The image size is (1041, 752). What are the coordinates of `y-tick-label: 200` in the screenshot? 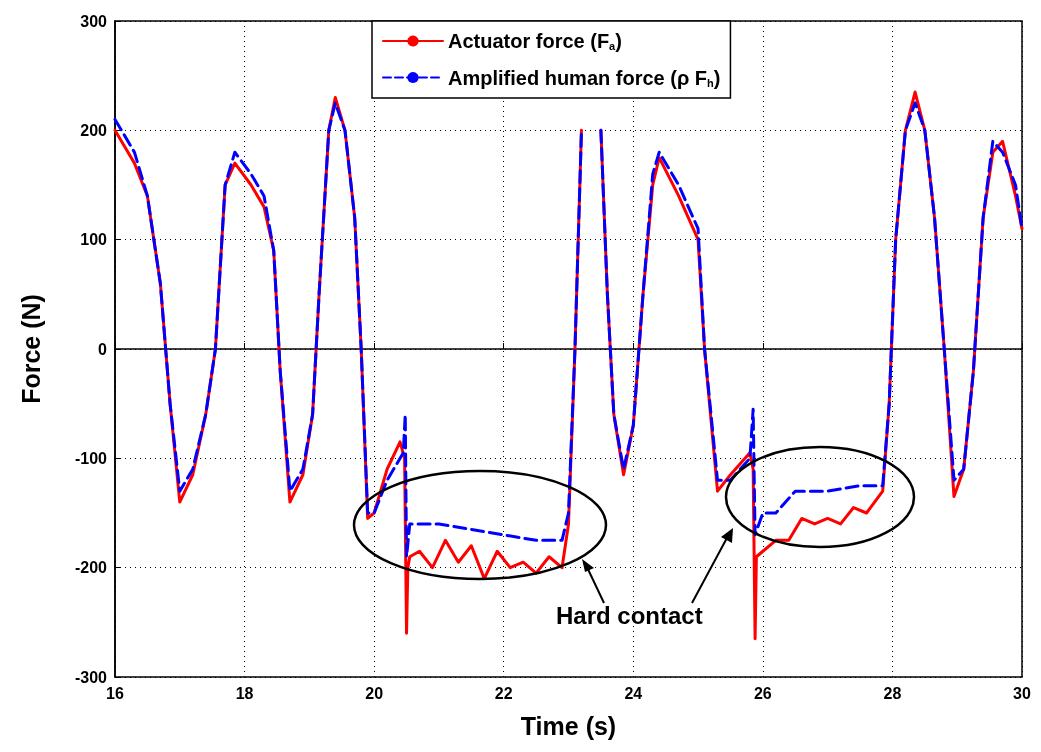 It's located at (94, 130).